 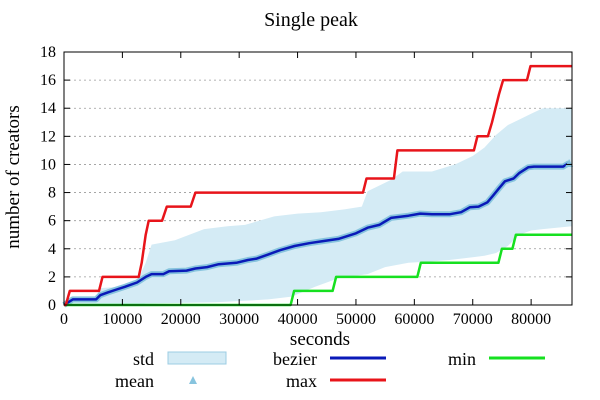 I want to click on x-tick-label: 70000, so click(x=473, y=319).